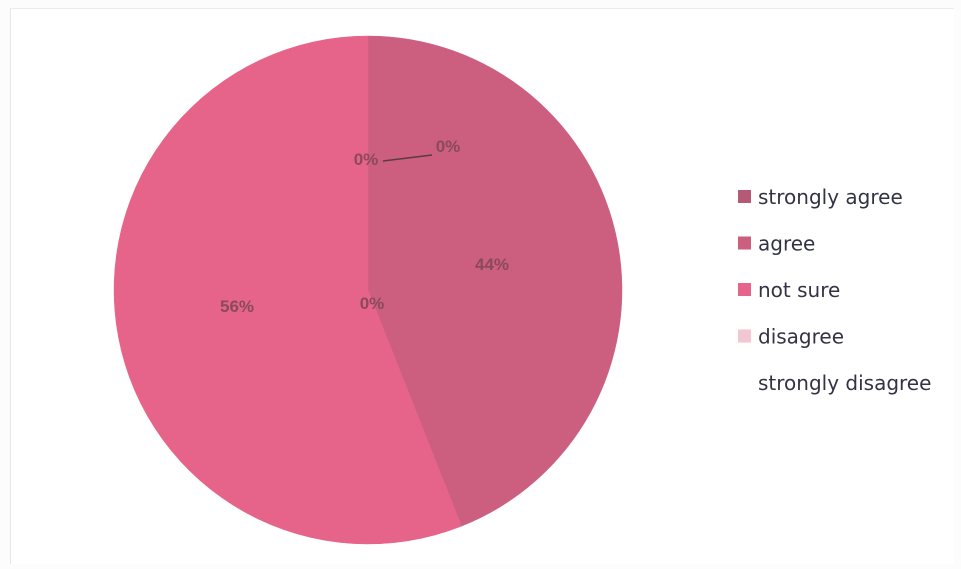  I want to click on legend-swatch-strongly-disagree, so click(744, 382).